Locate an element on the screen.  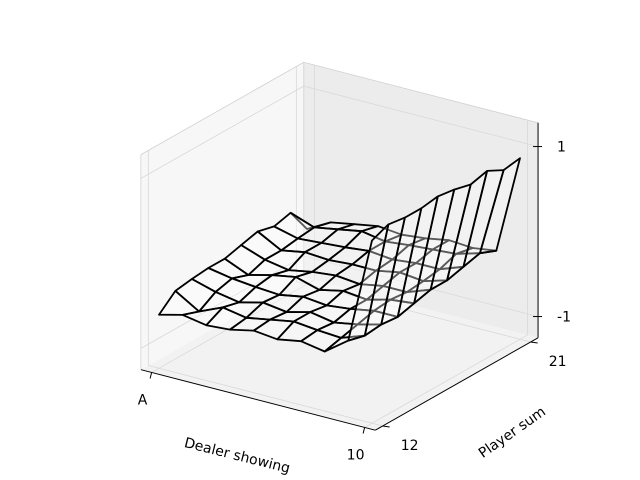
surface-cell is located at coordinates (368, 282).